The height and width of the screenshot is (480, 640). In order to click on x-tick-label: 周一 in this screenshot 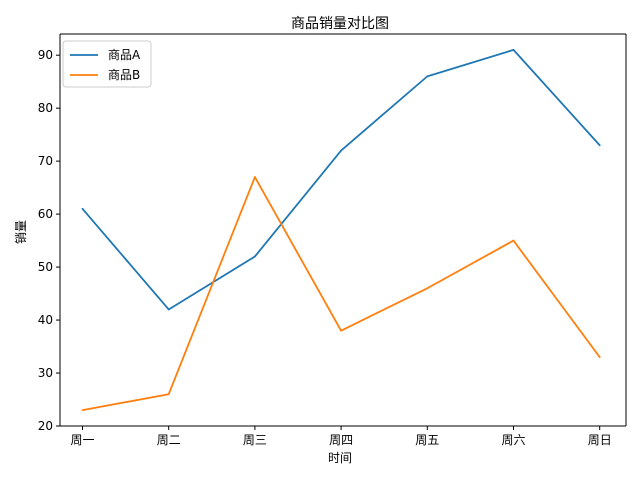, I will do `click(82, 440)`.